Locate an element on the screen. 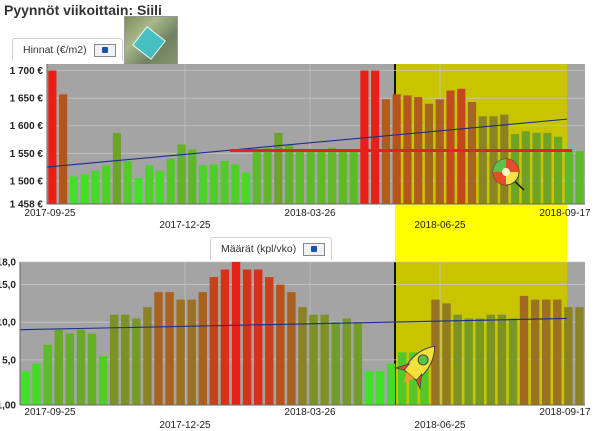  chart-1-y-tick-label-4: -1,00 is located at coordinates (8, 406).